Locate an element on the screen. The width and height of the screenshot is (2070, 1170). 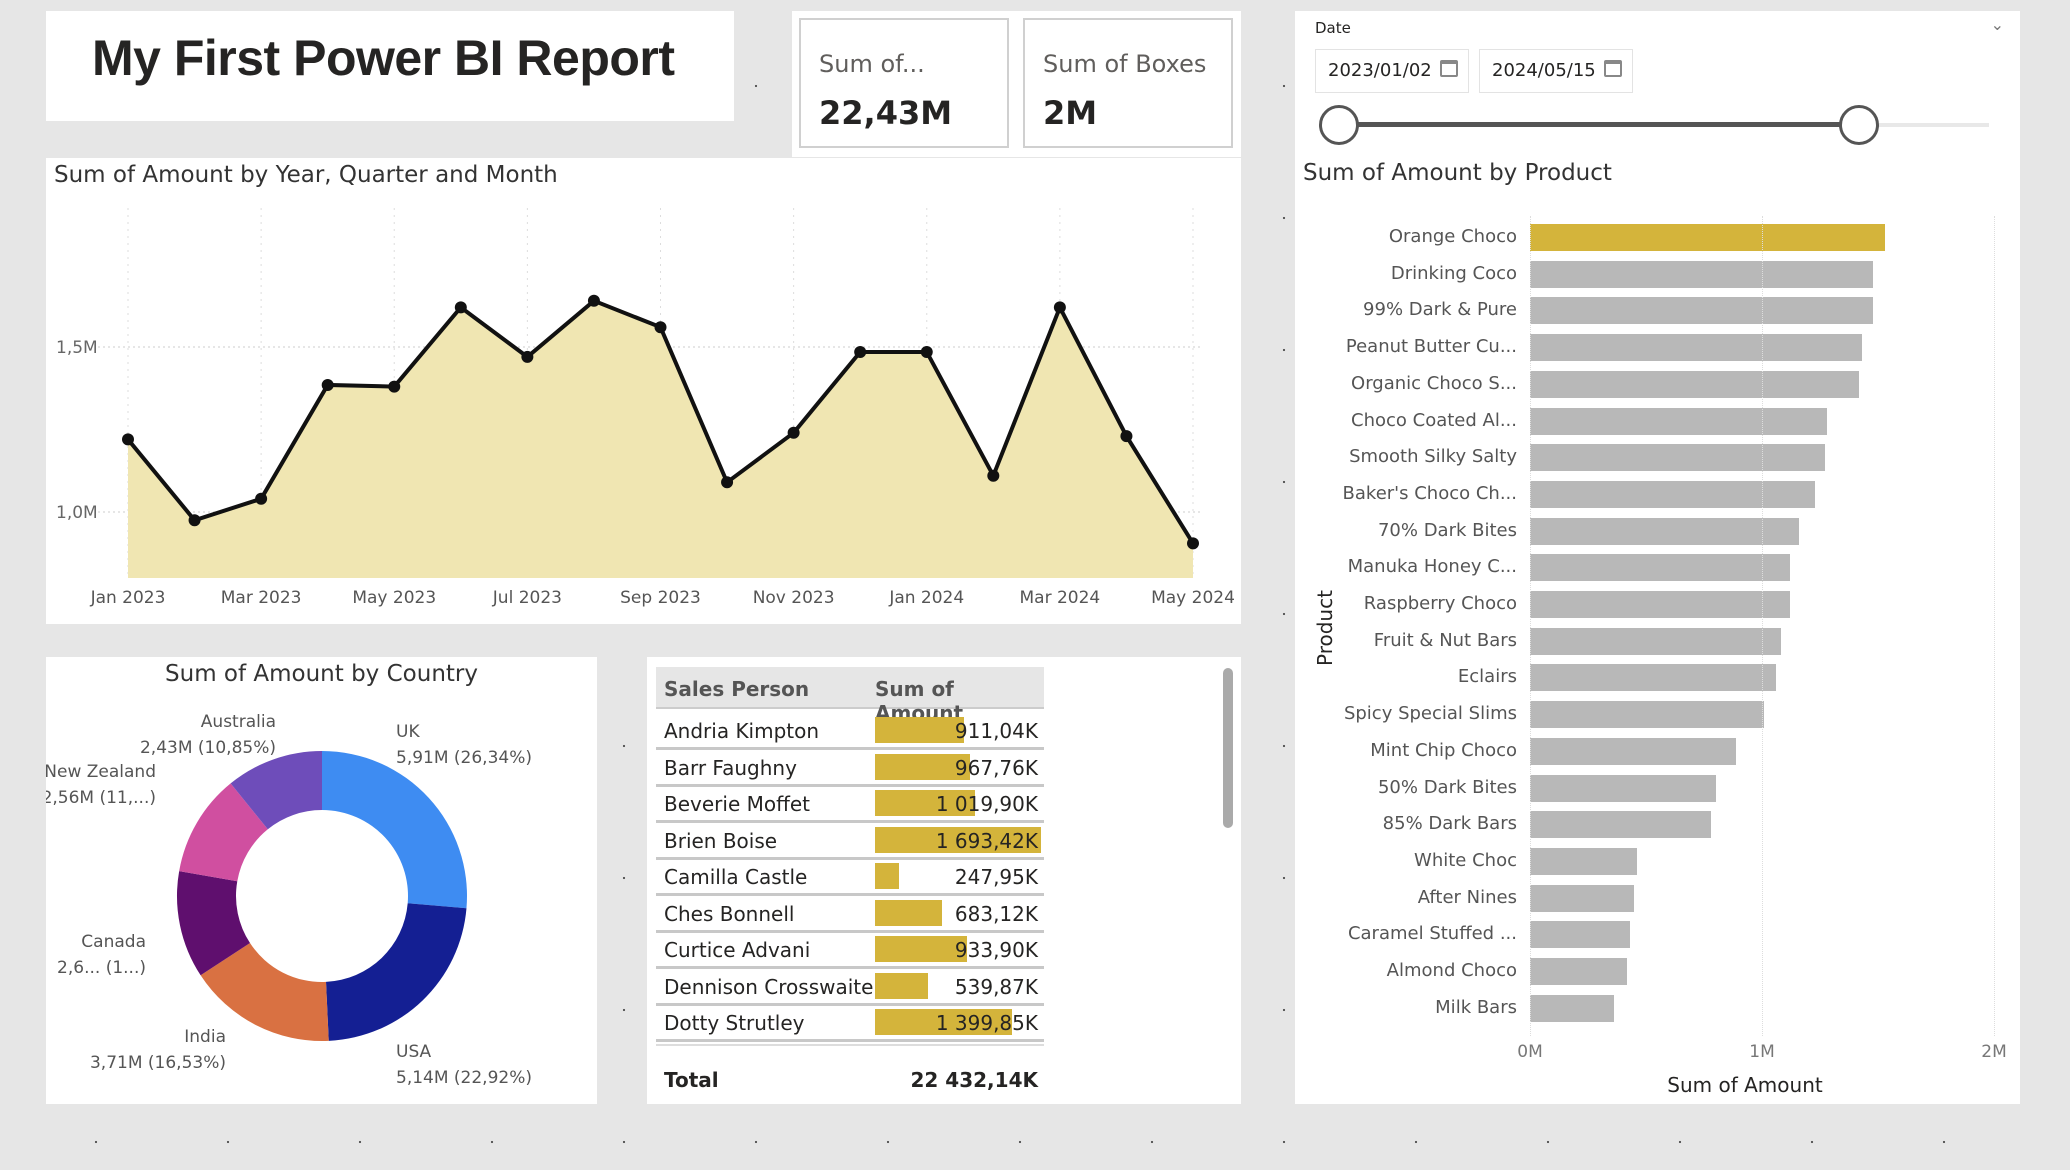
table-row: Andria Kimpton 911,04K is located at coordinates (850, 731).